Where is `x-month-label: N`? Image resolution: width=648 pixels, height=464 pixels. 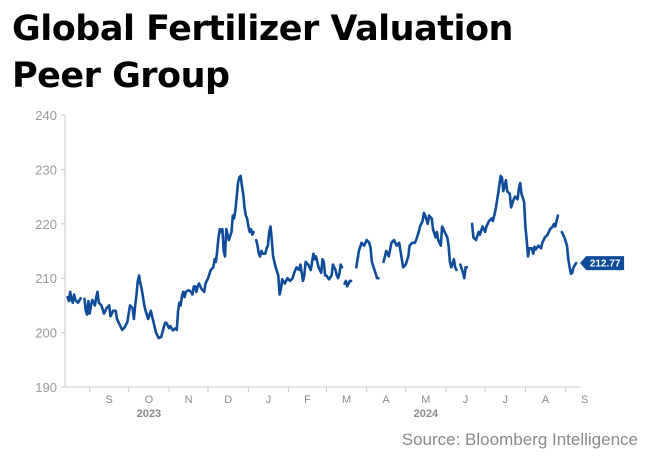 x-month-label: N is located at coordinates (189, 400).